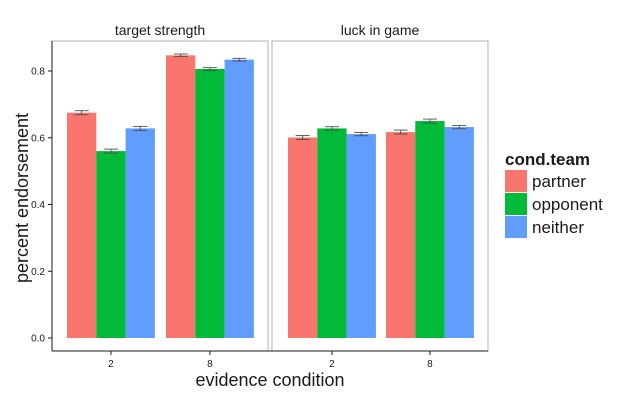 The image size is (642, 400). Describe the element at coordinates (38, 72) in the screenshot. I see `y-tick-label: 0.8` at that location.